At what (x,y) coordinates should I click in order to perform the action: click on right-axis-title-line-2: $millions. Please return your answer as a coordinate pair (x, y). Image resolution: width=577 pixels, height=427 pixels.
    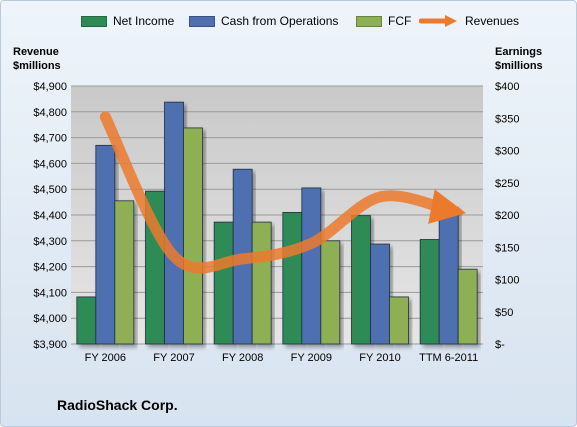
    Looking at the image, I should click on (519, 66).